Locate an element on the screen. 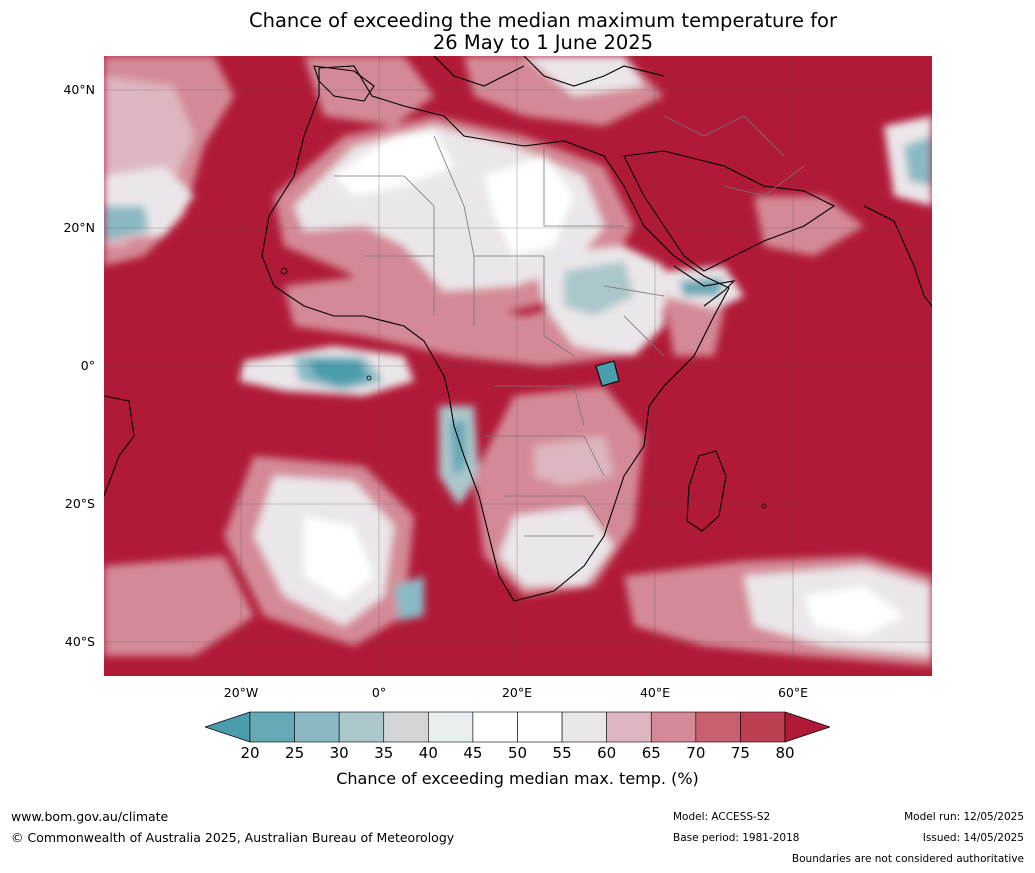 The height and width of the screenshot is (873, 1035). footer-model-run: Model run: 12/05/2025 is located at coordinates (964, 817).